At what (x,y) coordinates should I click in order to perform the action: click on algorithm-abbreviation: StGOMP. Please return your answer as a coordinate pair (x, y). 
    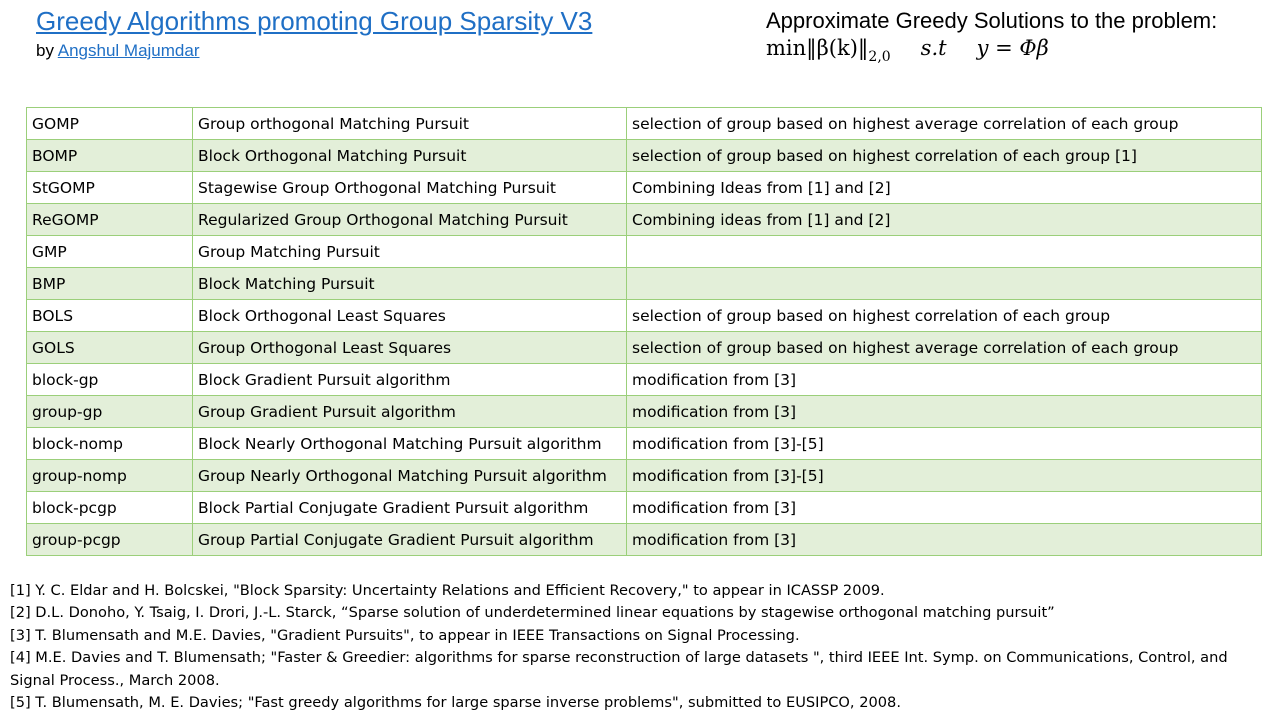
    Looking at the image, I should click on (109, 187).